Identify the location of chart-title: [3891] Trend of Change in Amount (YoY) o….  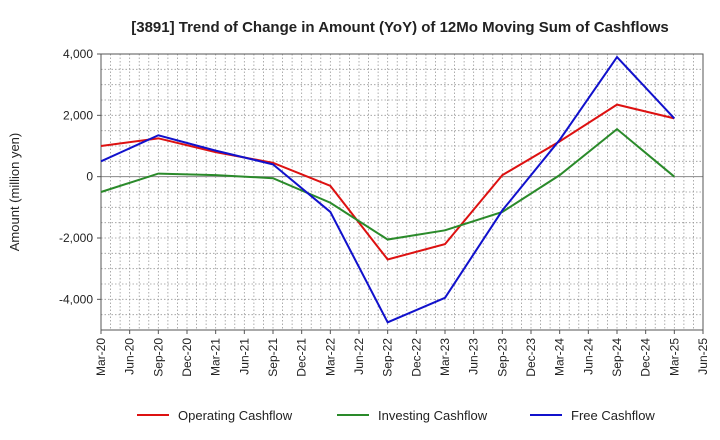
(400, 27).